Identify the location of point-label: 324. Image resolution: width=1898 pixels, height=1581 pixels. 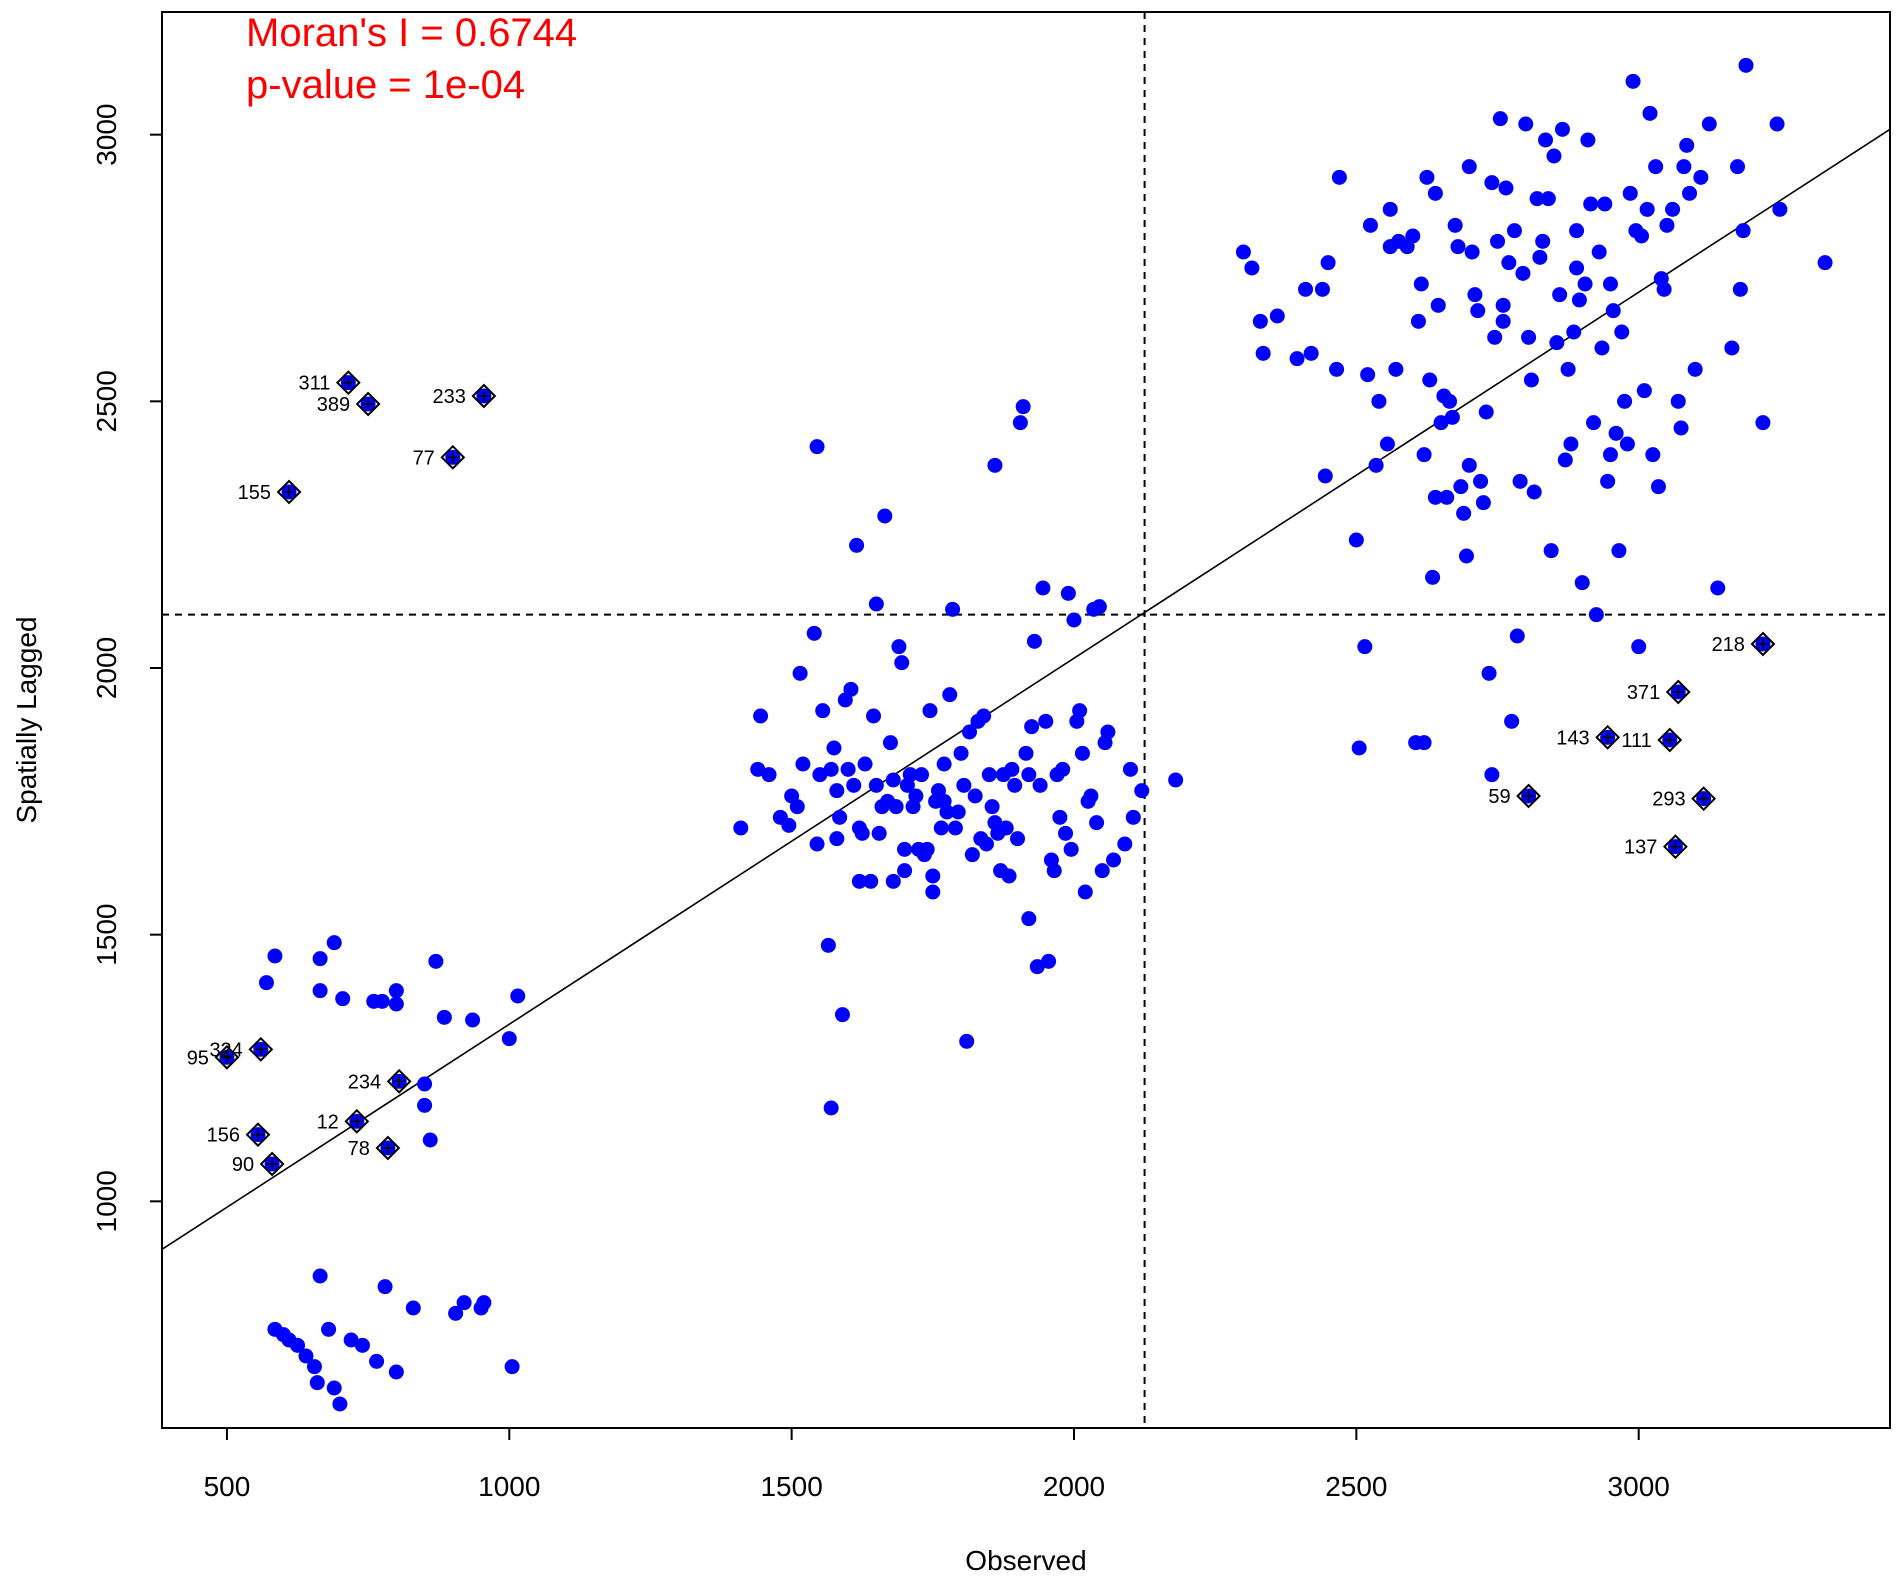
(225, 1050).